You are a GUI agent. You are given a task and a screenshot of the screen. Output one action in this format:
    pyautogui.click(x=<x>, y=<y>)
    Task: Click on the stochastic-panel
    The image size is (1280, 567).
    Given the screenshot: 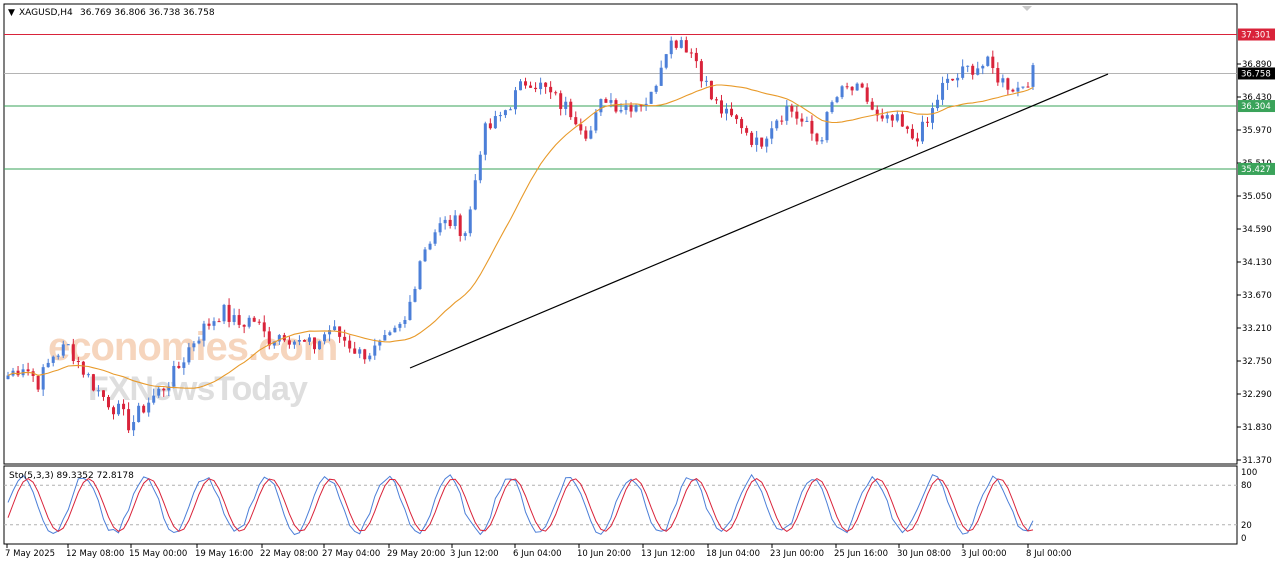 What is the action you would take?
    pyautogui.click(x=620, y=505)
    